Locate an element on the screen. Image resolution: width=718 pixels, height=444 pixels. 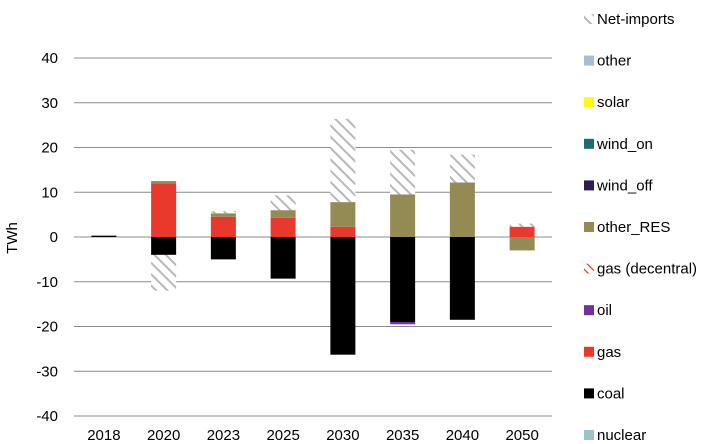
x-tick-label: 2023 is located at coordinates (223, 435).